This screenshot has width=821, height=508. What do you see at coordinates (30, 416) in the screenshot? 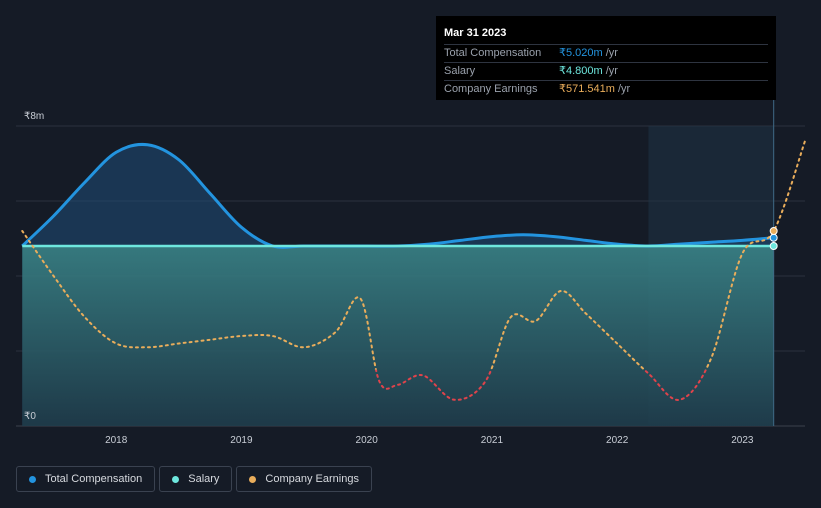
I see `y-tick-label: ₹0` at bounding box center [30, 416].